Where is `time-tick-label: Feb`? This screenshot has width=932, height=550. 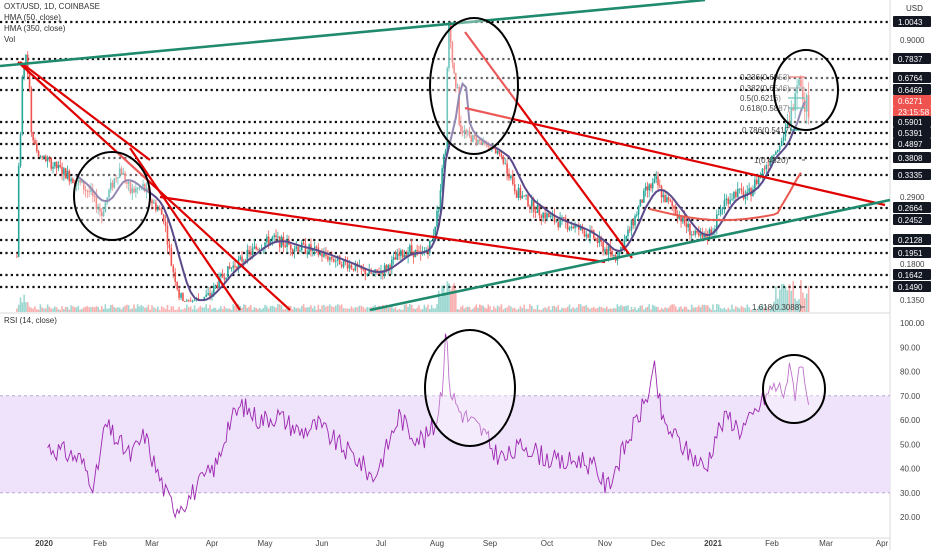 time-tick-label: Feb is located at coordinates (100, 543).